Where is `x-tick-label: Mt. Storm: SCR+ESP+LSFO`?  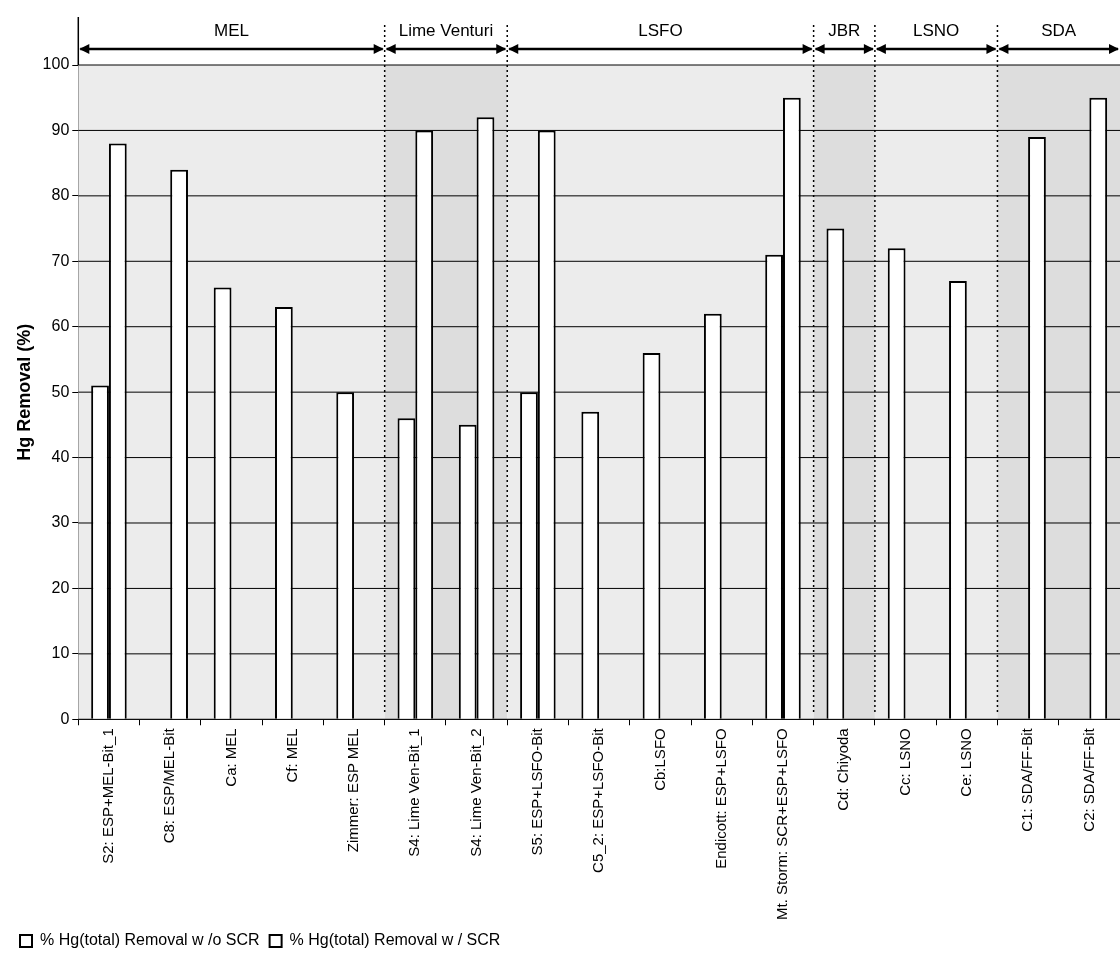
x-tick-label: Mt. Storm: SCR+ESP+LSFO is located at coordinates (782, 824).